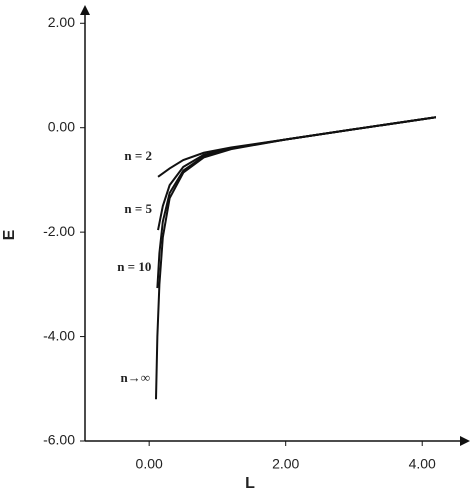  What do you see at coordinates (285, 464) in the screenshot?
I see `x-tick-label: 2.00` at bounding box center [285, 464].